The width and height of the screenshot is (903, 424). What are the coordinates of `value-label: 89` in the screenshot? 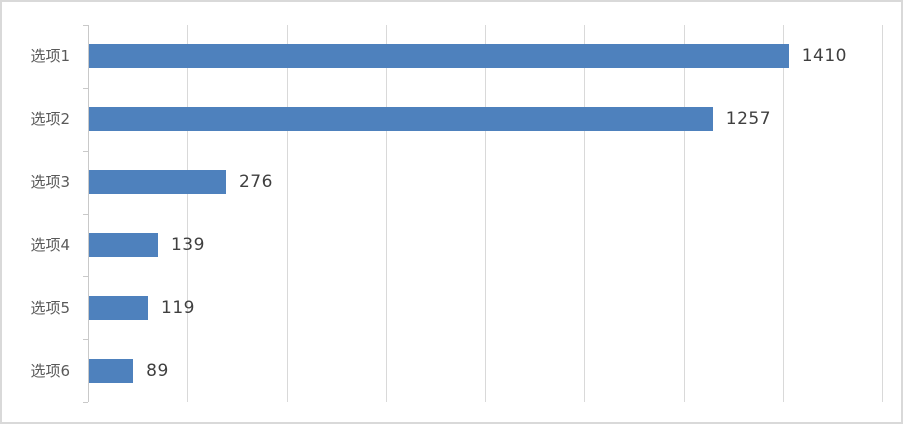 It's located at (157, 370).